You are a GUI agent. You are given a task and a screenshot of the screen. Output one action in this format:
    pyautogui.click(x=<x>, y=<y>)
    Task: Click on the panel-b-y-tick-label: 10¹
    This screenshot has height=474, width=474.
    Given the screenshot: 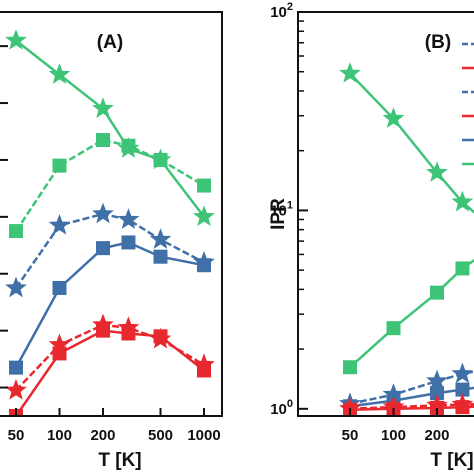 What is the action you would take?
    pyautogui.click(x=281, y=209)
    